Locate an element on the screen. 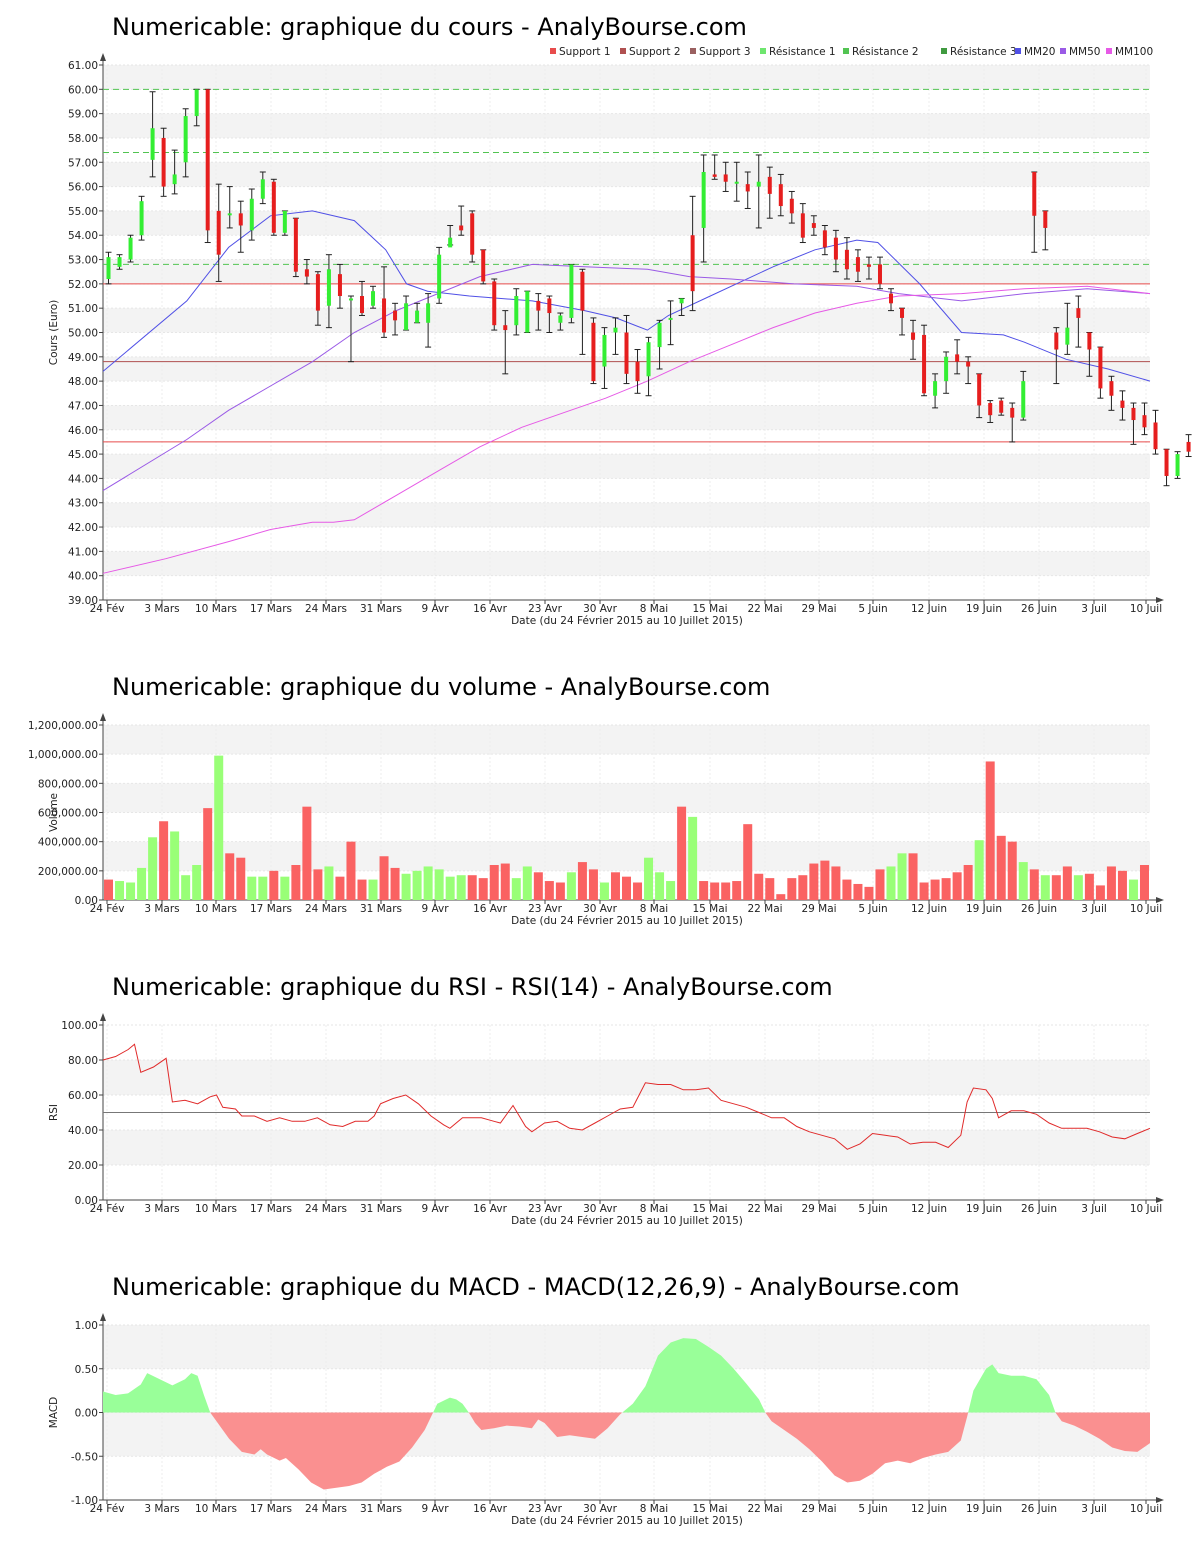 The image size is (1200, 1550). price-y-tick-label: 58.00 is located at coordinates (83, 139).